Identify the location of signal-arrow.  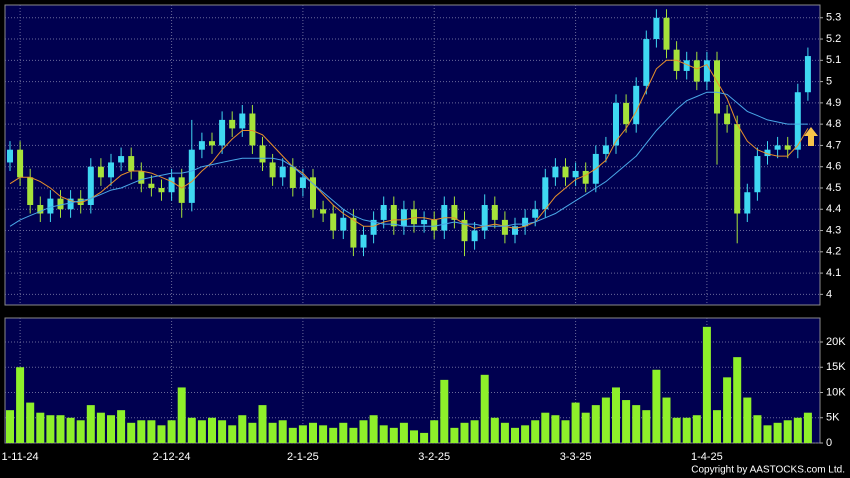
(811, 136).